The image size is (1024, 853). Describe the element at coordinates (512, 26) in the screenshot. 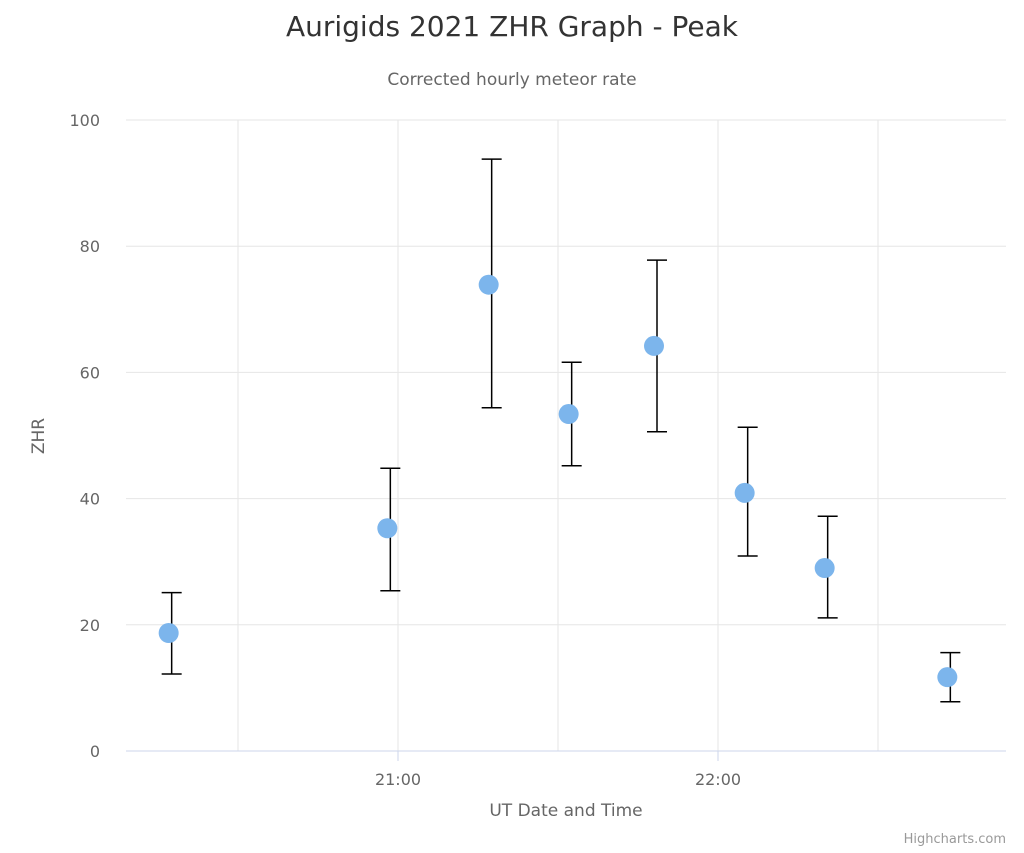

I see `chart-title: Aurigids 2021 ZHR Graph - Peak` at that location.